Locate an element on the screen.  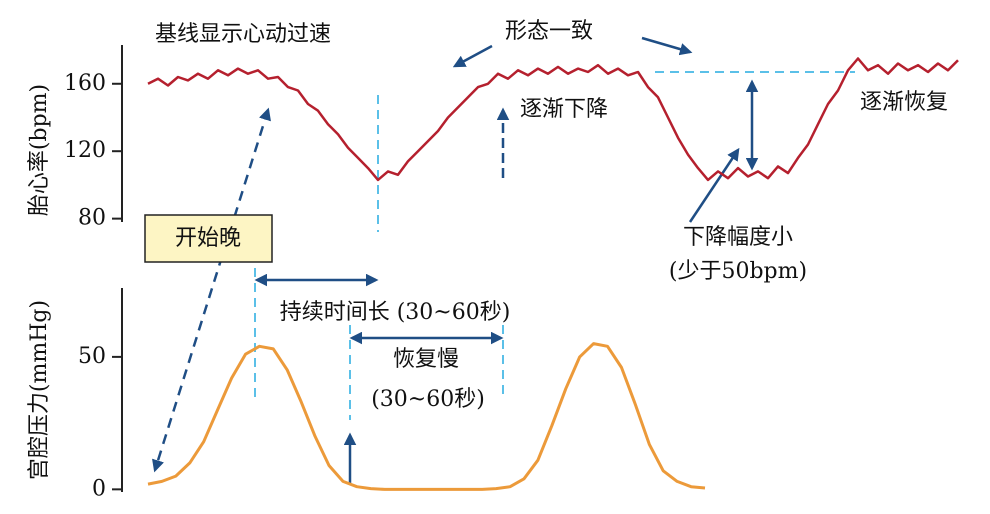
annotation: 基线显示心动过速 is located at coordinates (243, 34).